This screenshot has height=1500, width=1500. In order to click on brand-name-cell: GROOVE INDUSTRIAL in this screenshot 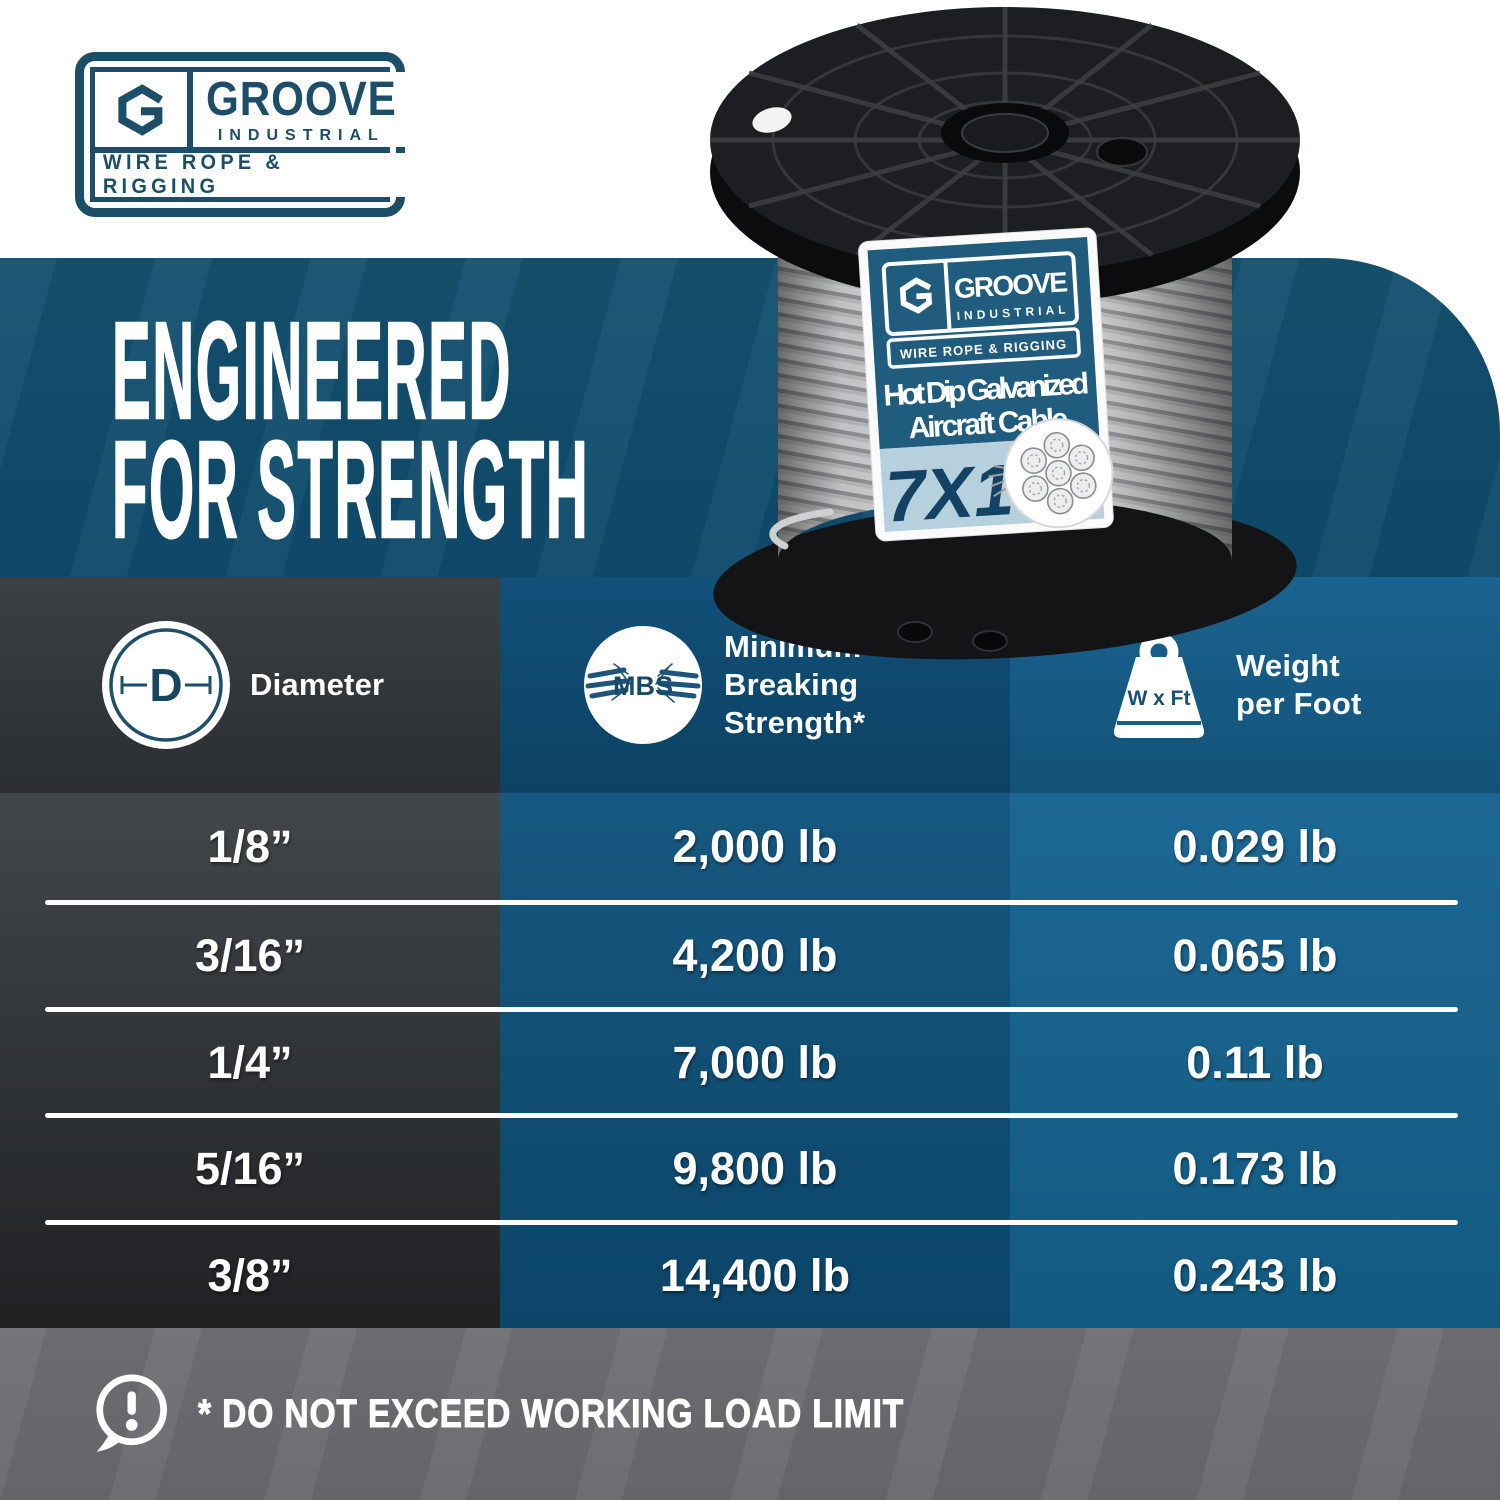, I will do `click(301, 109)`.